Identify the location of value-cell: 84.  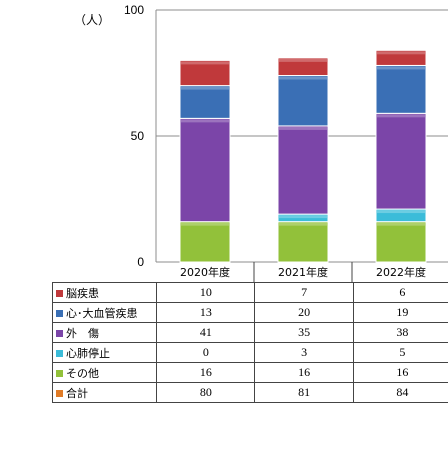
(400, 392).